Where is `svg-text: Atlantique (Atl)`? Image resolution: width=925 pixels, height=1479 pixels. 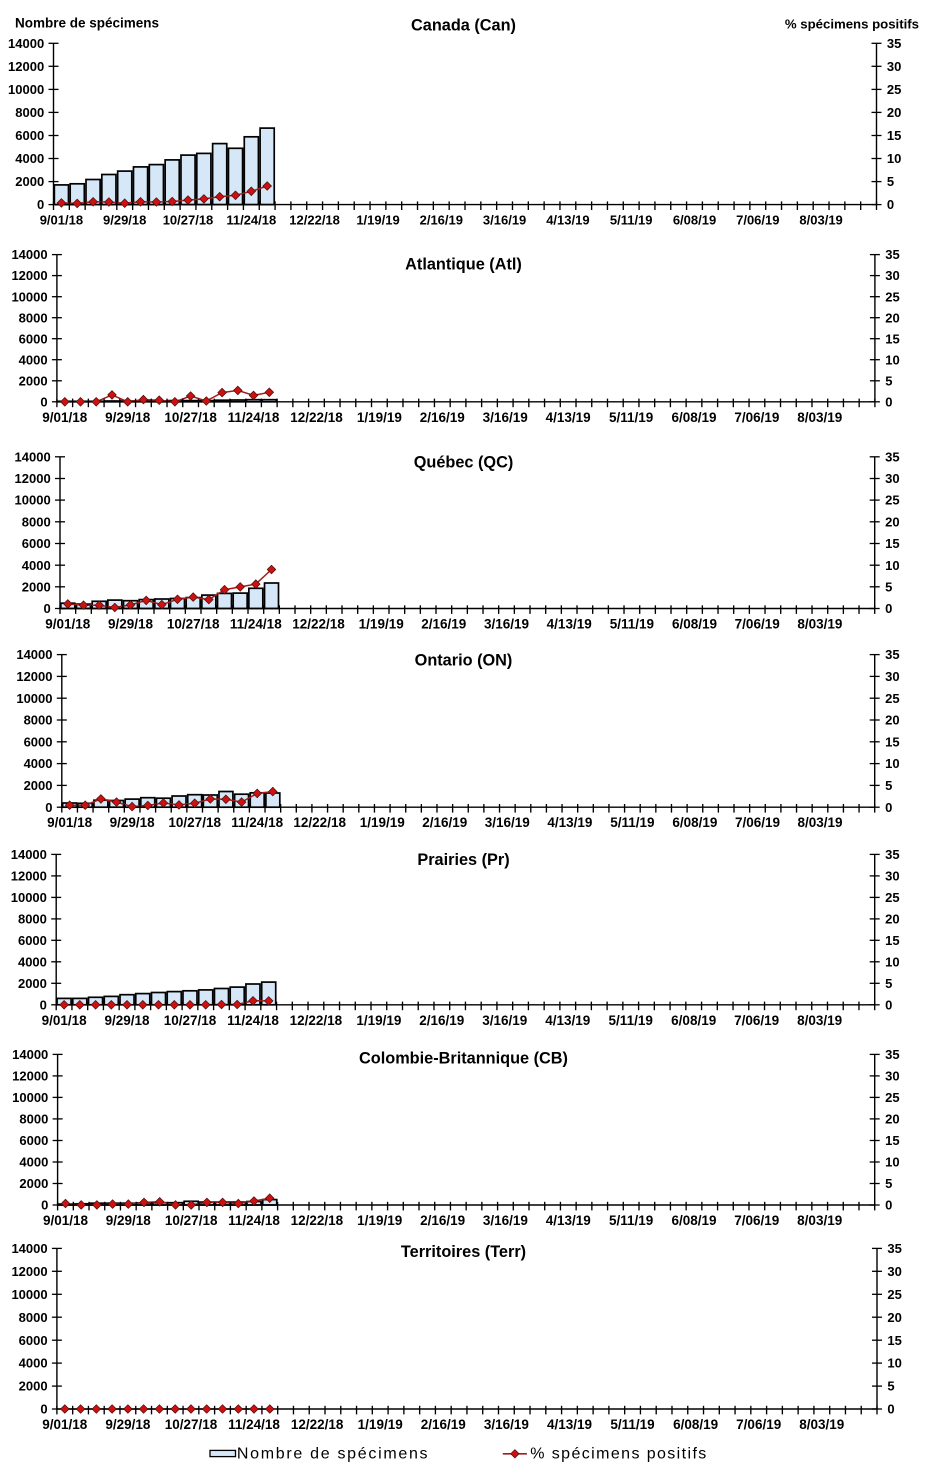
svg-text: Atlantique (Atl) is located at coordinates (463, 265).